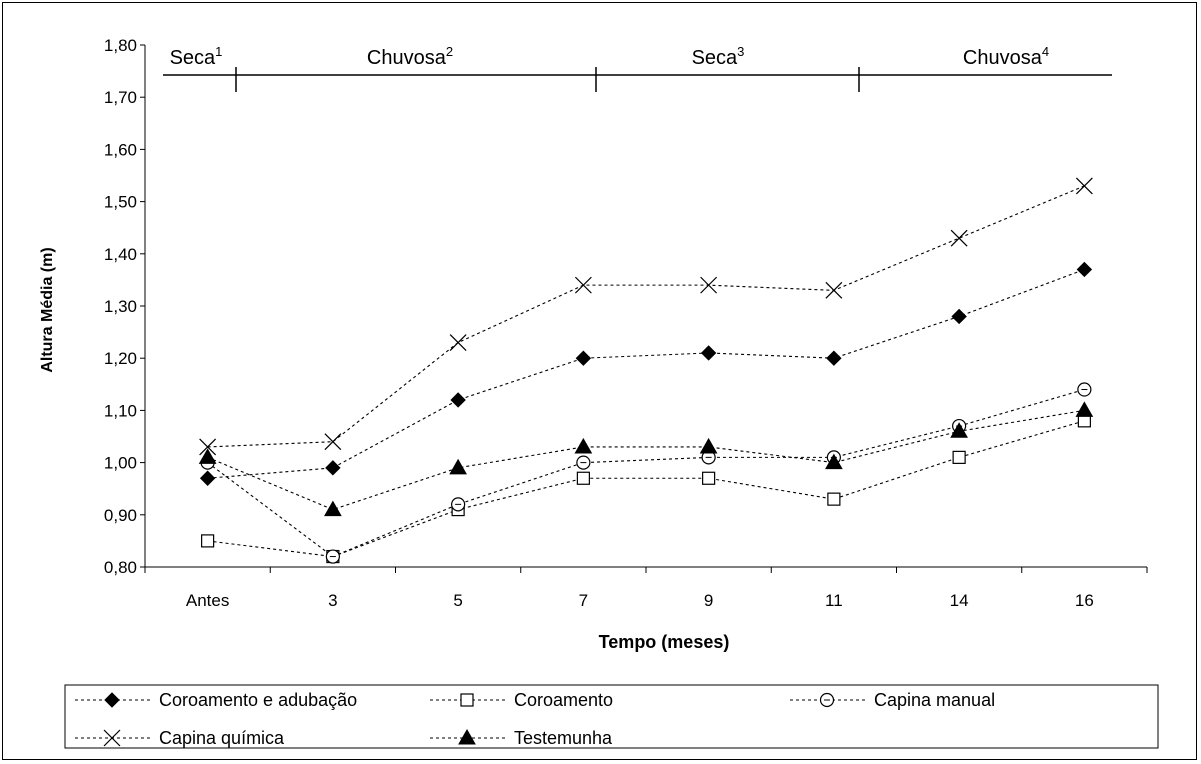 The width and height of the screenshot is (1201, 764). What do you see at coordinates (207, 600) in the screenshot?
I see `x-tick-label: Antes` at bounding box center [207, 600].